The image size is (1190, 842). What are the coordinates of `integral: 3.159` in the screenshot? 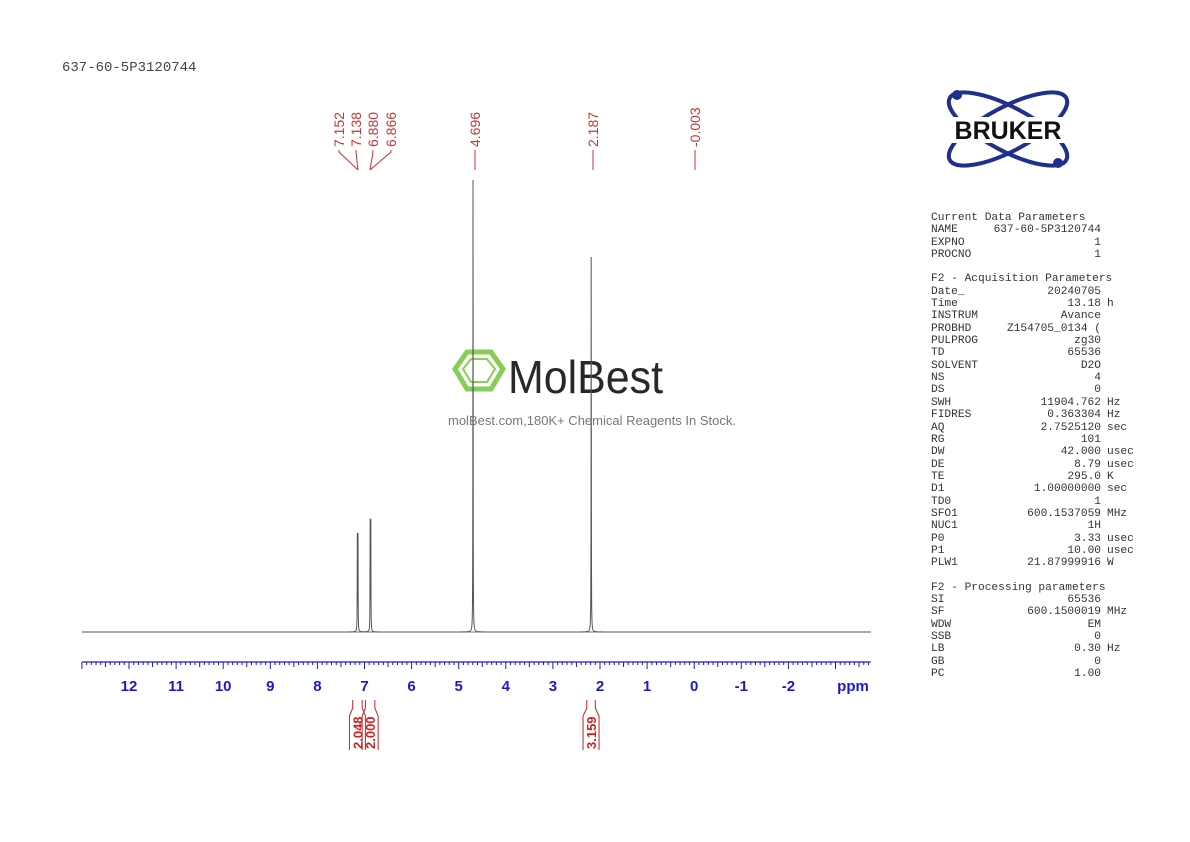 It's located at (591, 725).